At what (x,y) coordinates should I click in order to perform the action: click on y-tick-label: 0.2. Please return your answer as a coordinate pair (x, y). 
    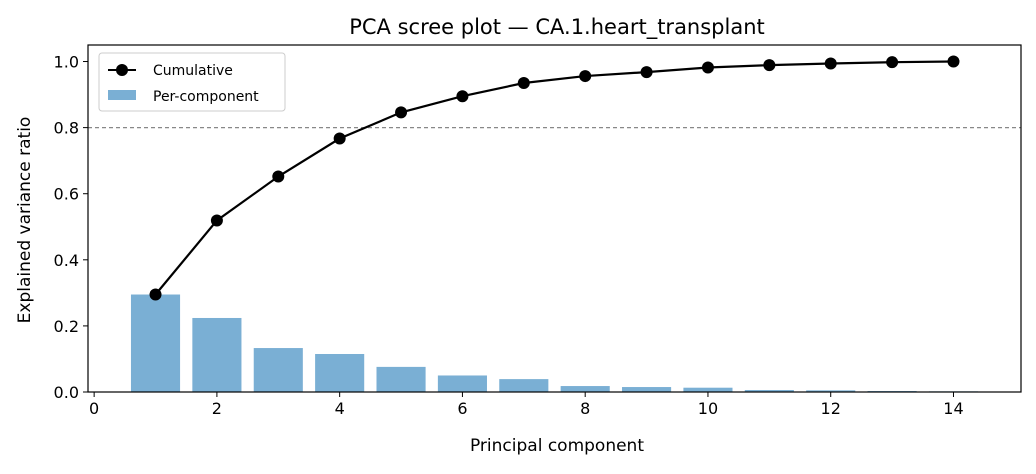
    Looking at the image, I should click on (66, 326).